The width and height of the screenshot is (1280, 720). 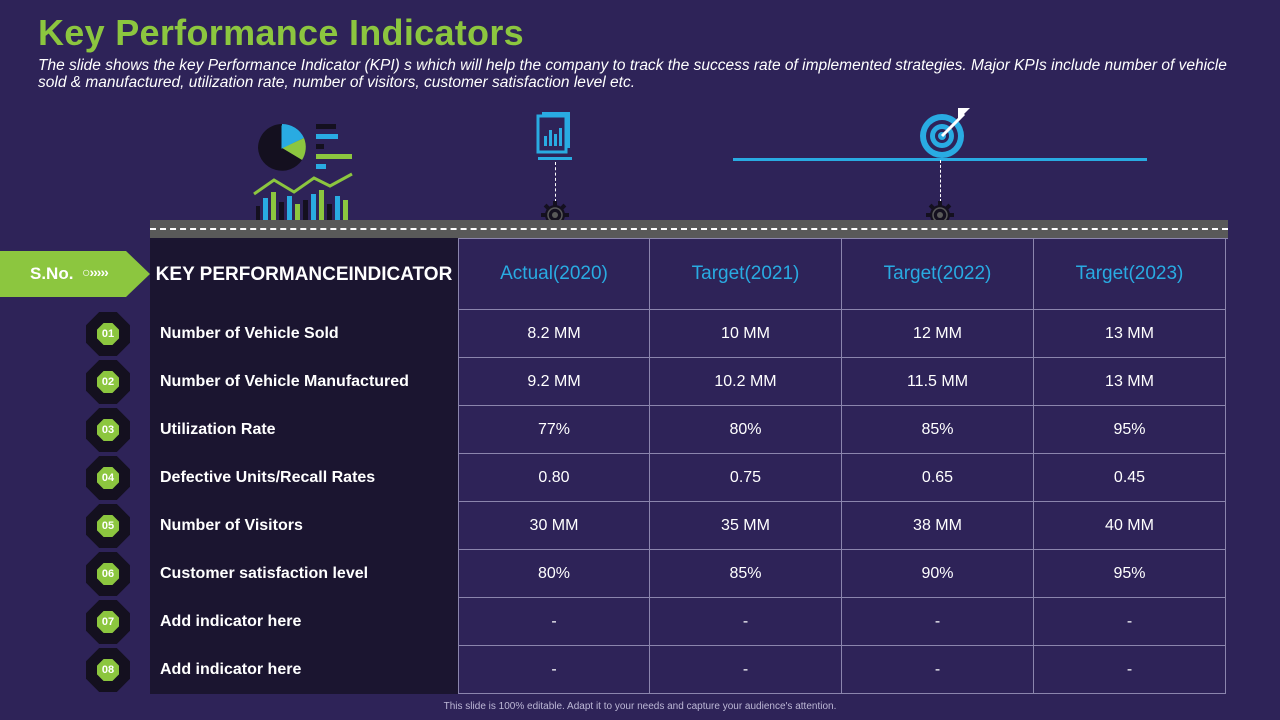 I want to click on kpi-name: Number of Vehicle Manufactured, so click(x=284, y=381).